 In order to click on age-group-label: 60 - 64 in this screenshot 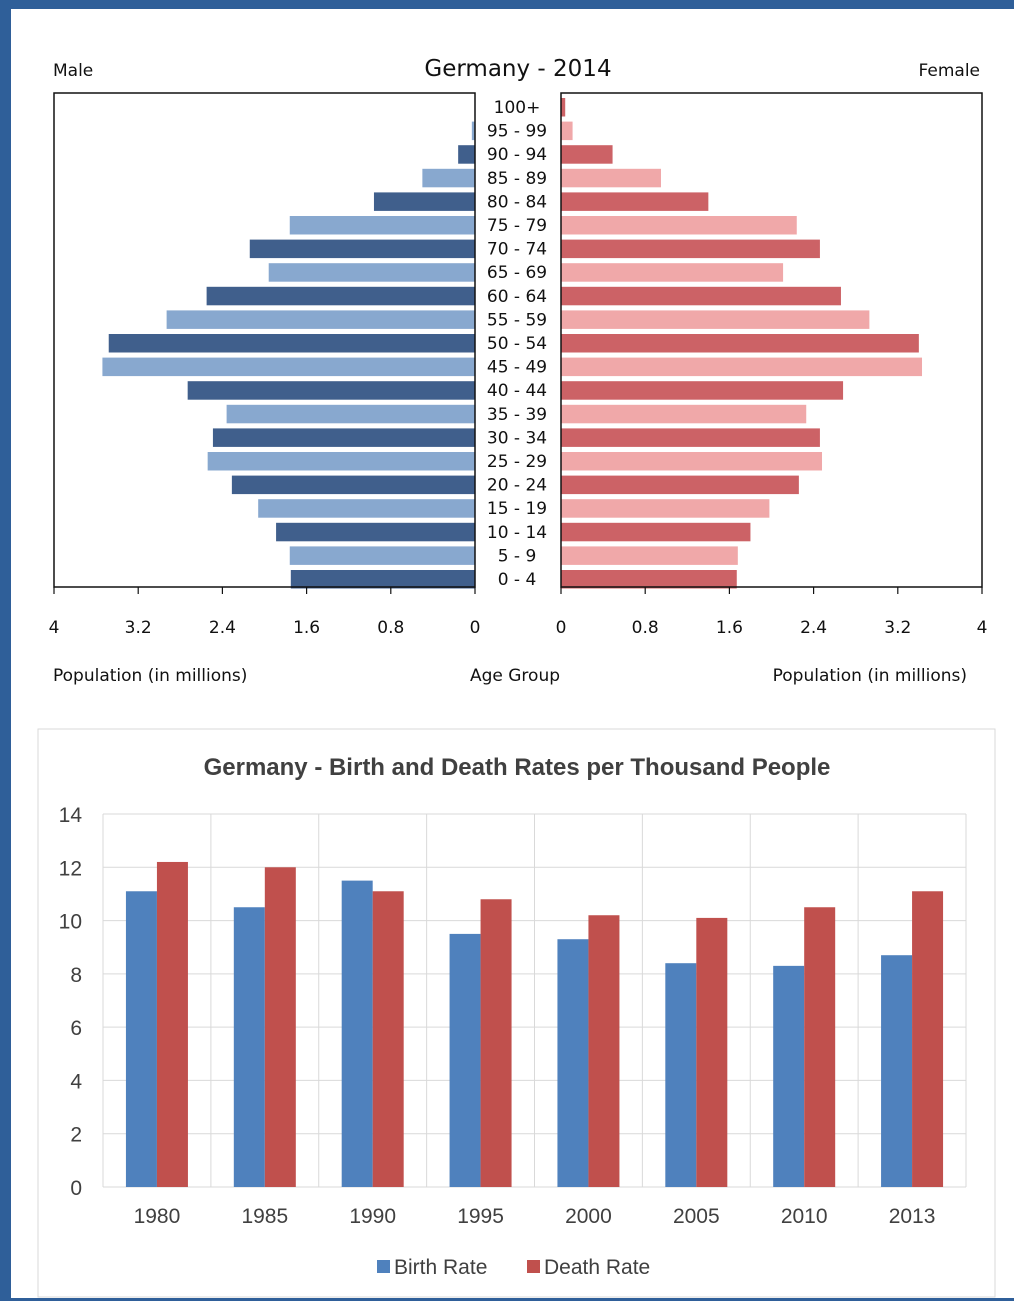, I will do `click(517, 297)`.